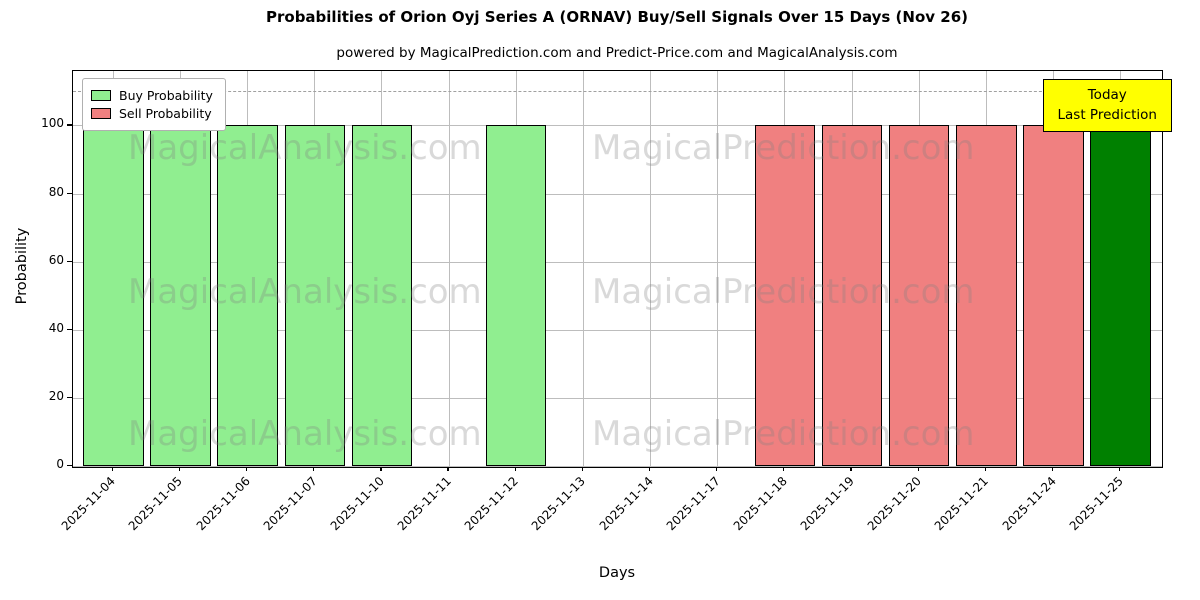 This screenshot has height=600, width=1200. What do you see at coordinates (827, 504) in the screenshot?
I see `x-tick-label: 2025-11-19` at bounding box center [827, 504].